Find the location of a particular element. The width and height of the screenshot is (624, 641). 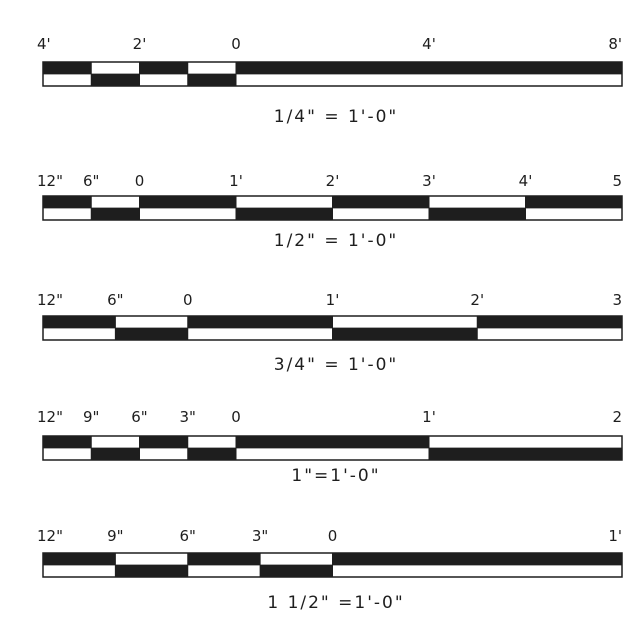

scale-bar-group: 12" 6" 0 1' 2' 3 3/4" = 1'-0" is located at coordinates (330, 333).